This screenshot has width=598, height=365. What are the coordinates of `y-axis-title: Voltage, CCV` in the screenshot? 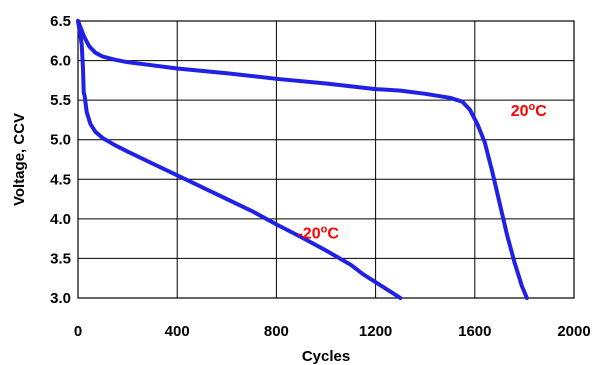 It's located at (19, 159).